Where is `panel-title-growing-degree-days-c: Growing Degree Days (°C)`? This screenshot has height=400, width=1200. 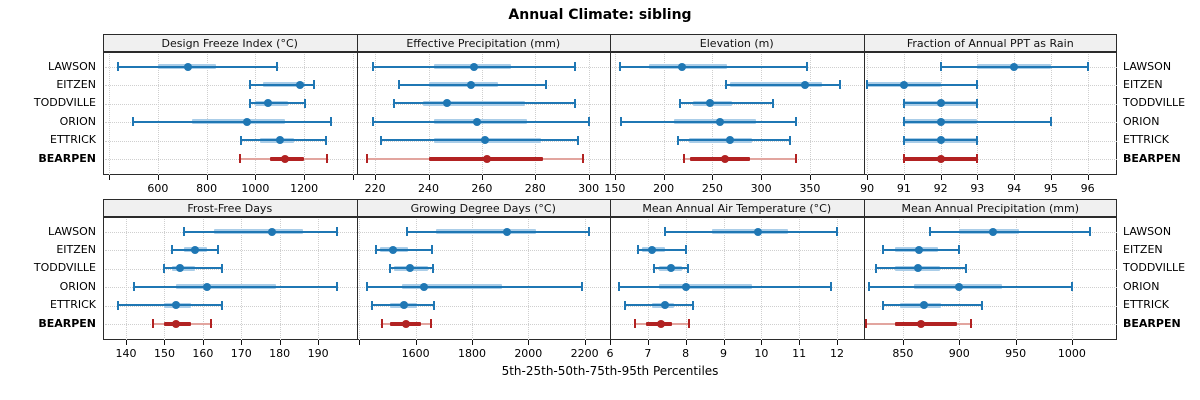
panel-title-growing-degree-days-c: Growing Degree Days (°C) is located at coordinates (483, 208).